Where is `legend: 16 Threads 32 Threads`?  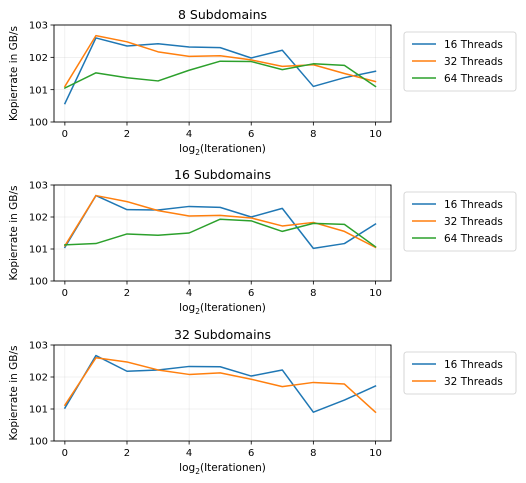
legend: 16 Threads 32 Threads is located at coordinates (460, 373).